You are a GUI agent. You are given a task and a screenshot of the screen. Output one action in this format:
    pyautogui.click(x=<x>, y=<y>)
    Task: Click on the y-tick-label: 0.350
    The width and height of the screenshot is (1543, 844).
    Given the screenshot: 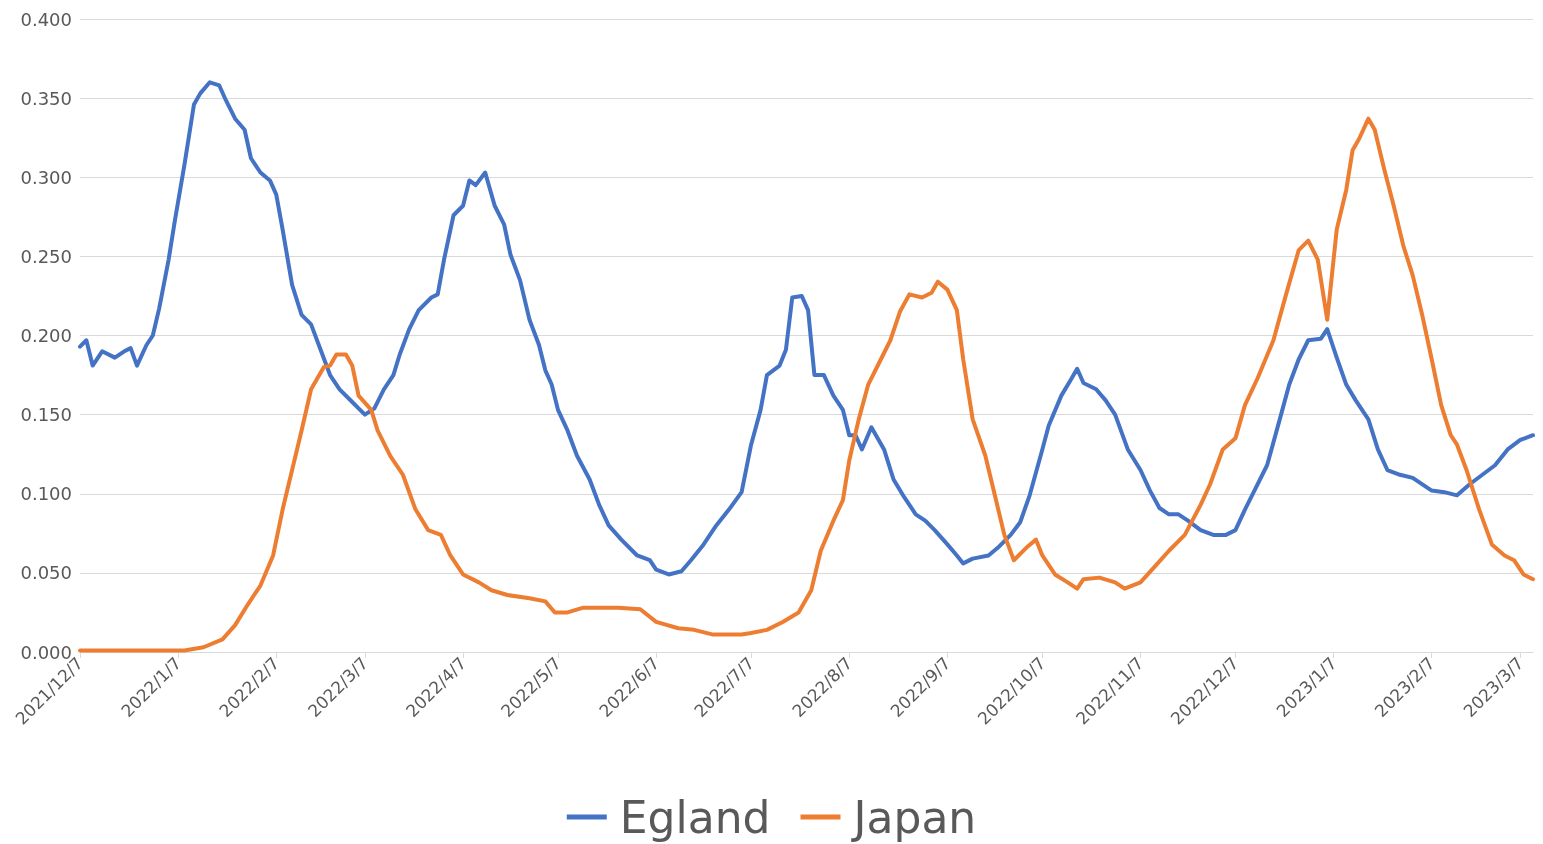 What is the action you would take?
    pyautogui.click(x=46, y=98)
    